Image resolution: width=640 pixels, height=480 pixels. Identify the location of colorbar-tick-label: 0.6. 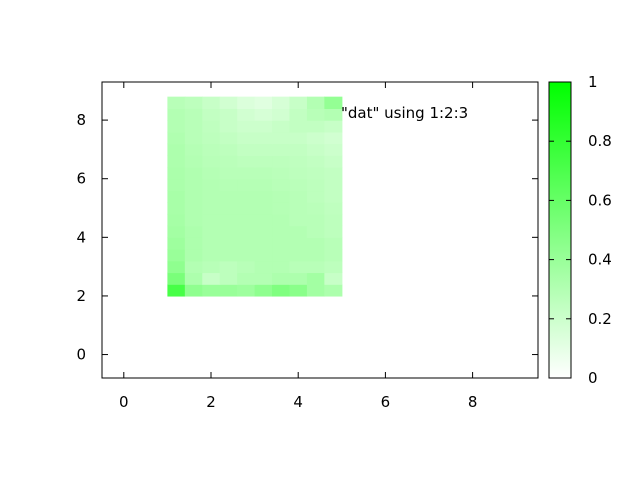
(600, 200).